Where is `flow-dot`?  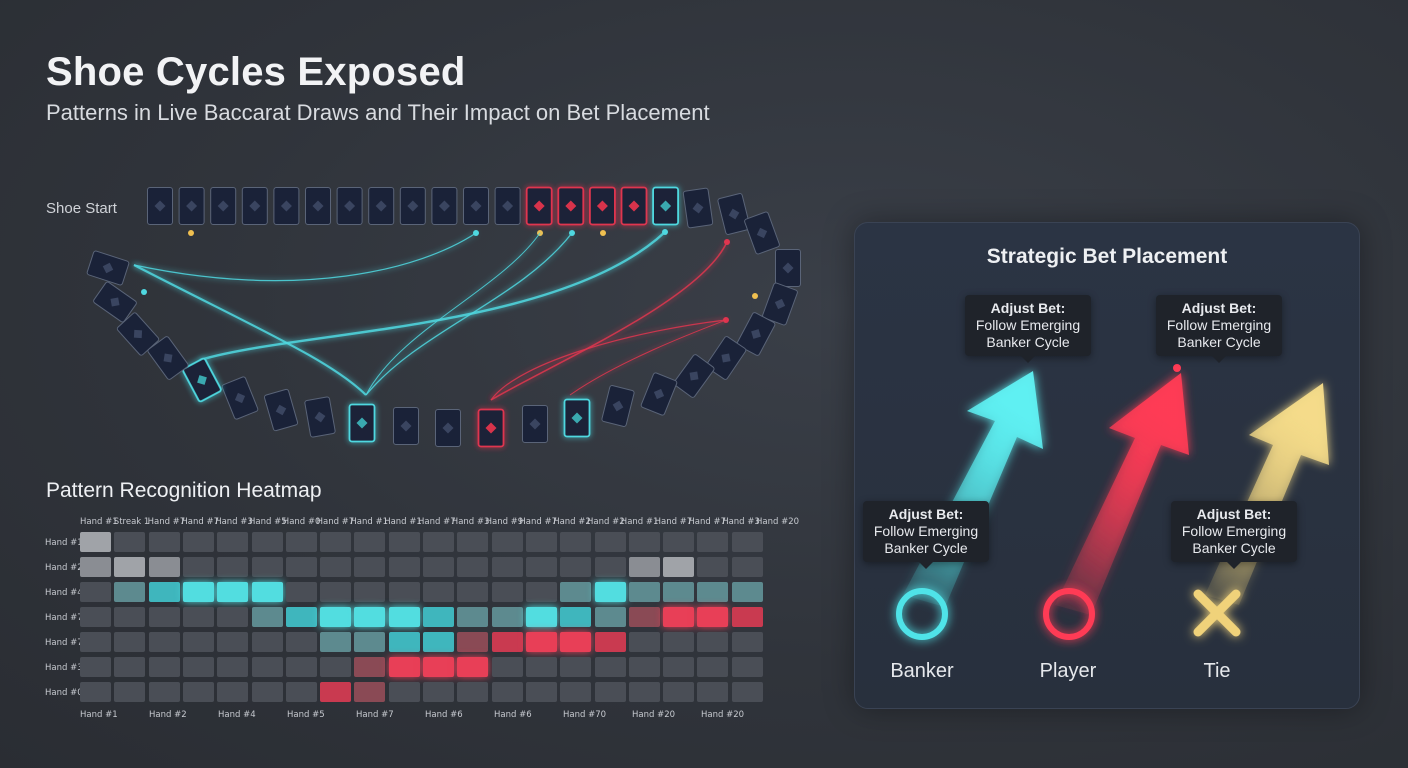 flow-dot is located at coordinates (191, 233).